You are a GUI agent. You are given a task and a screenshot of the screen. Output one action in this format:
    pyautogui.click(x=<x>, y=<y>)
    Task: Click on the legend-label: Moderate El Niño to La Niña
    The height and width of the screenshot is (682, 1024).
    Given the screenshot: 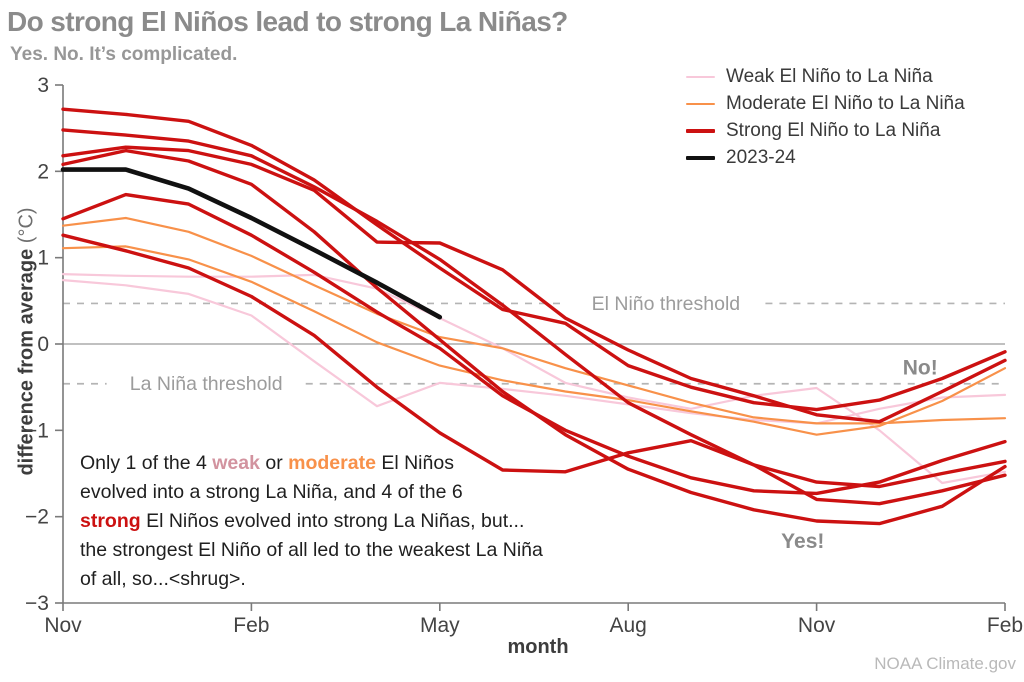 What is the action you would take?
    pyautogui.click(x=845, y=103)
    